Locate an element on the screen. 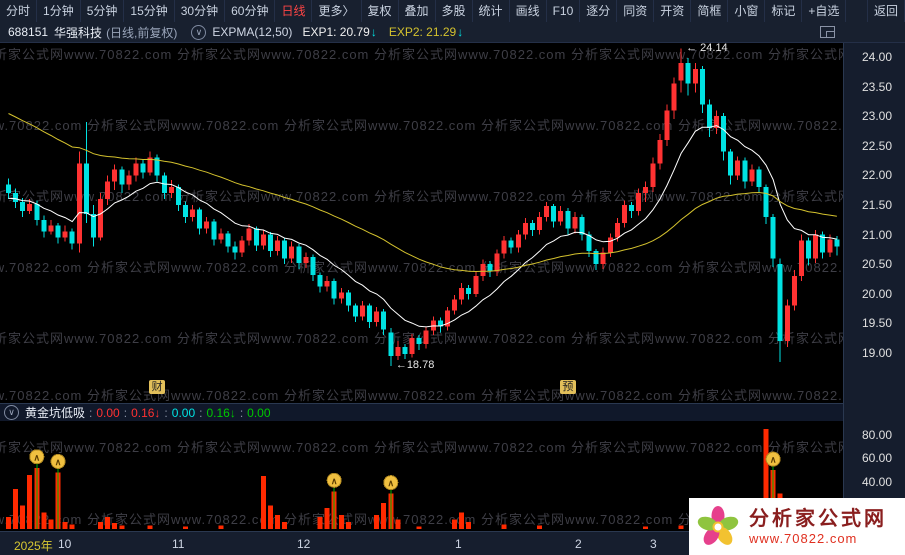 This screenshot has width=905, height=555. time-axis-label: 2025年 is located at coordinates (33, 546).